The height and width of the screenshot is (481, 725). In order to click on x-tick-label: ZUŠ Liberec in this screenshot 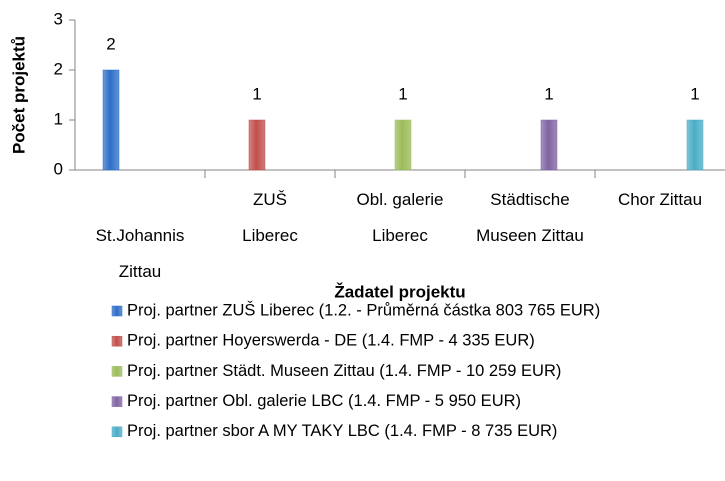, I will do `click(270, 217)`.